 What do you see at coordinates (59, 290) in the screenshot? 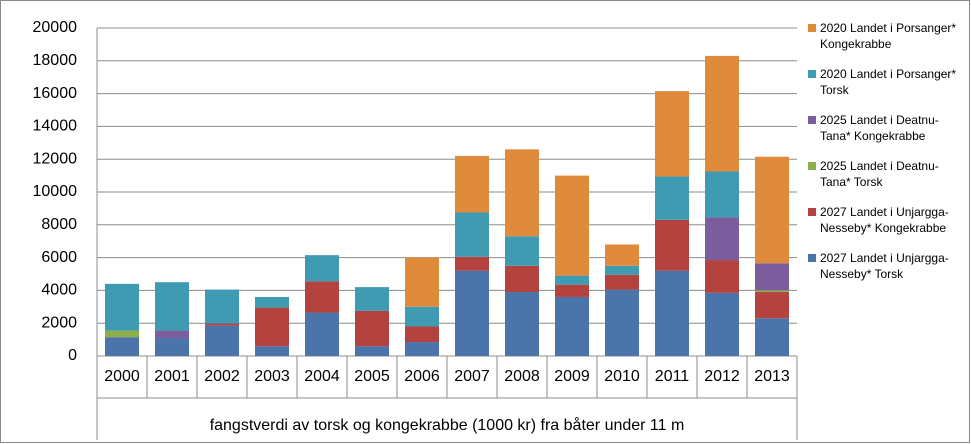
I see `y-tick-label: 4000` at bounding box center [59, 290].